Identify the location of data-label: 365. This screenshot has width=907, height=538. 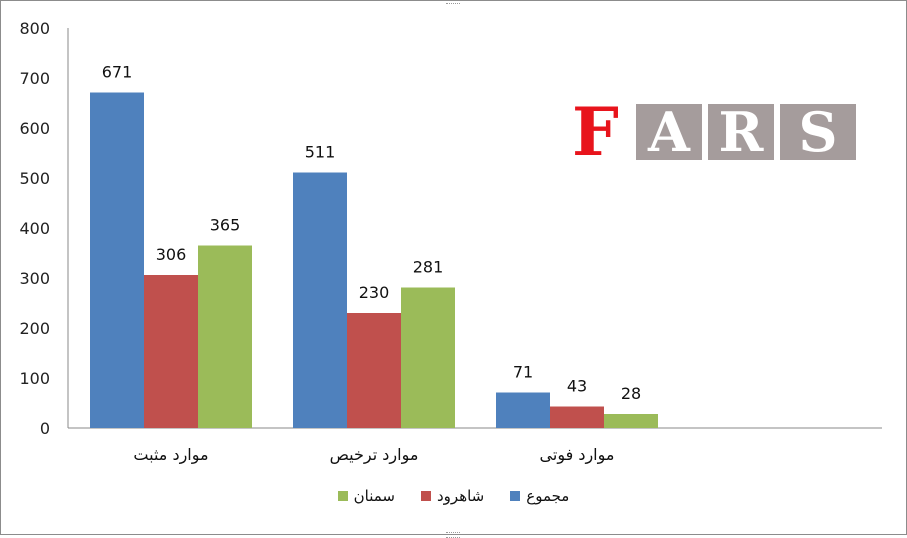
(225, 225).